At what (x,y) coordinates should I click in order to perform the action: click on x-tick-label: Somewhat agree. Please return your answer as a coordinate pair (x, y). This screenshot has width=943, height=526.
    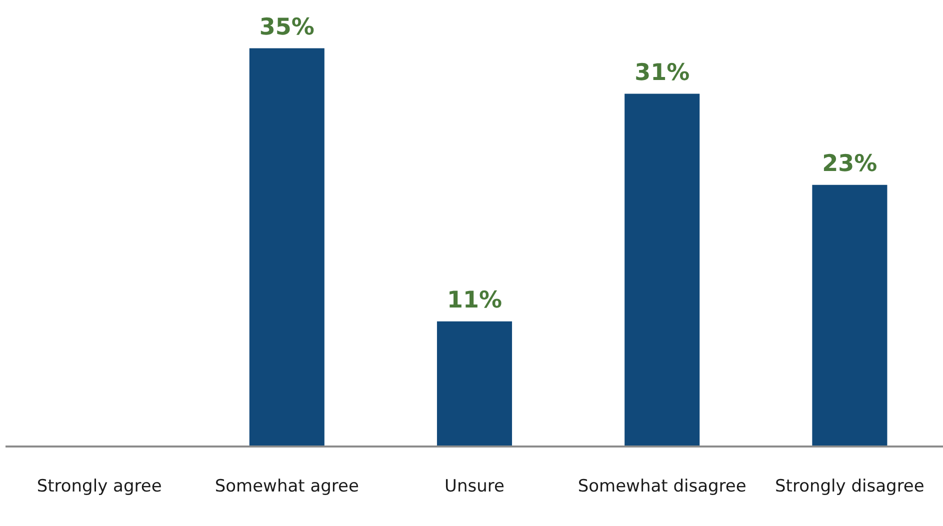
    Looking at the image, I should click on (286, 486).